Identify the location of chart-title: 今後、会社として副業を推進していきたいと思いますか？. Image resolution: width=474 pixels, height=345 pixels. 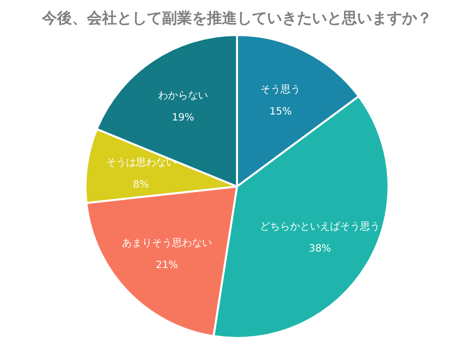
(236, 17).